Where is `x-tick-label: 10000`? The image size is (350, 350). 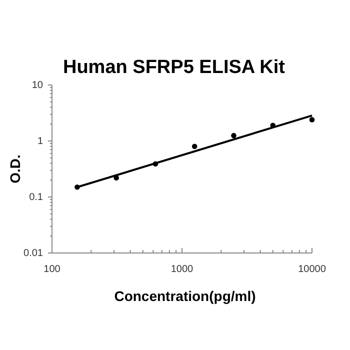 x-tick-label: 10000 is located at coordinates (312, 269).